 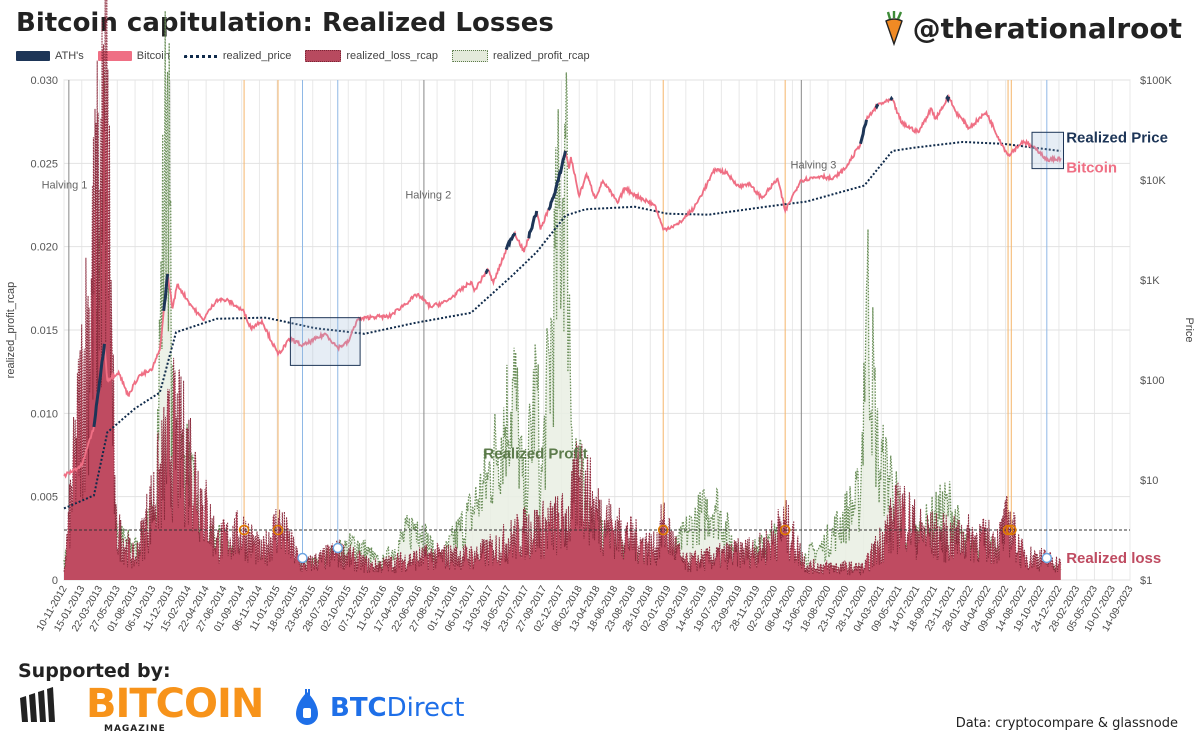 What do you see at coordinates (325, 341) in the screenshot?
I see `bottom-box-2015` at bounding box center [325, 341].